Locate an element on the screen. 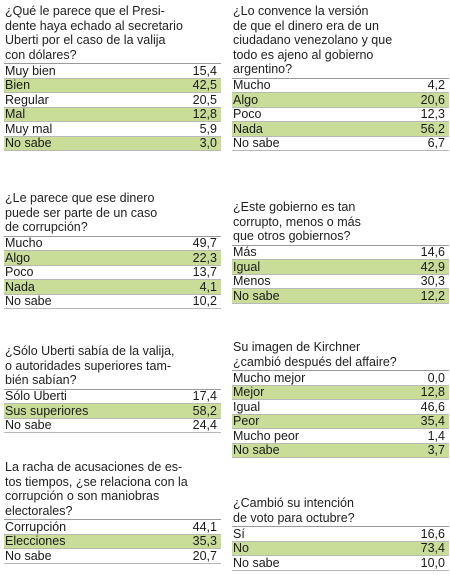 Image resolution: width=450 pixels, height=588 pixels. answer-label: Sólo Uberti is located at coordinates (36, 396).